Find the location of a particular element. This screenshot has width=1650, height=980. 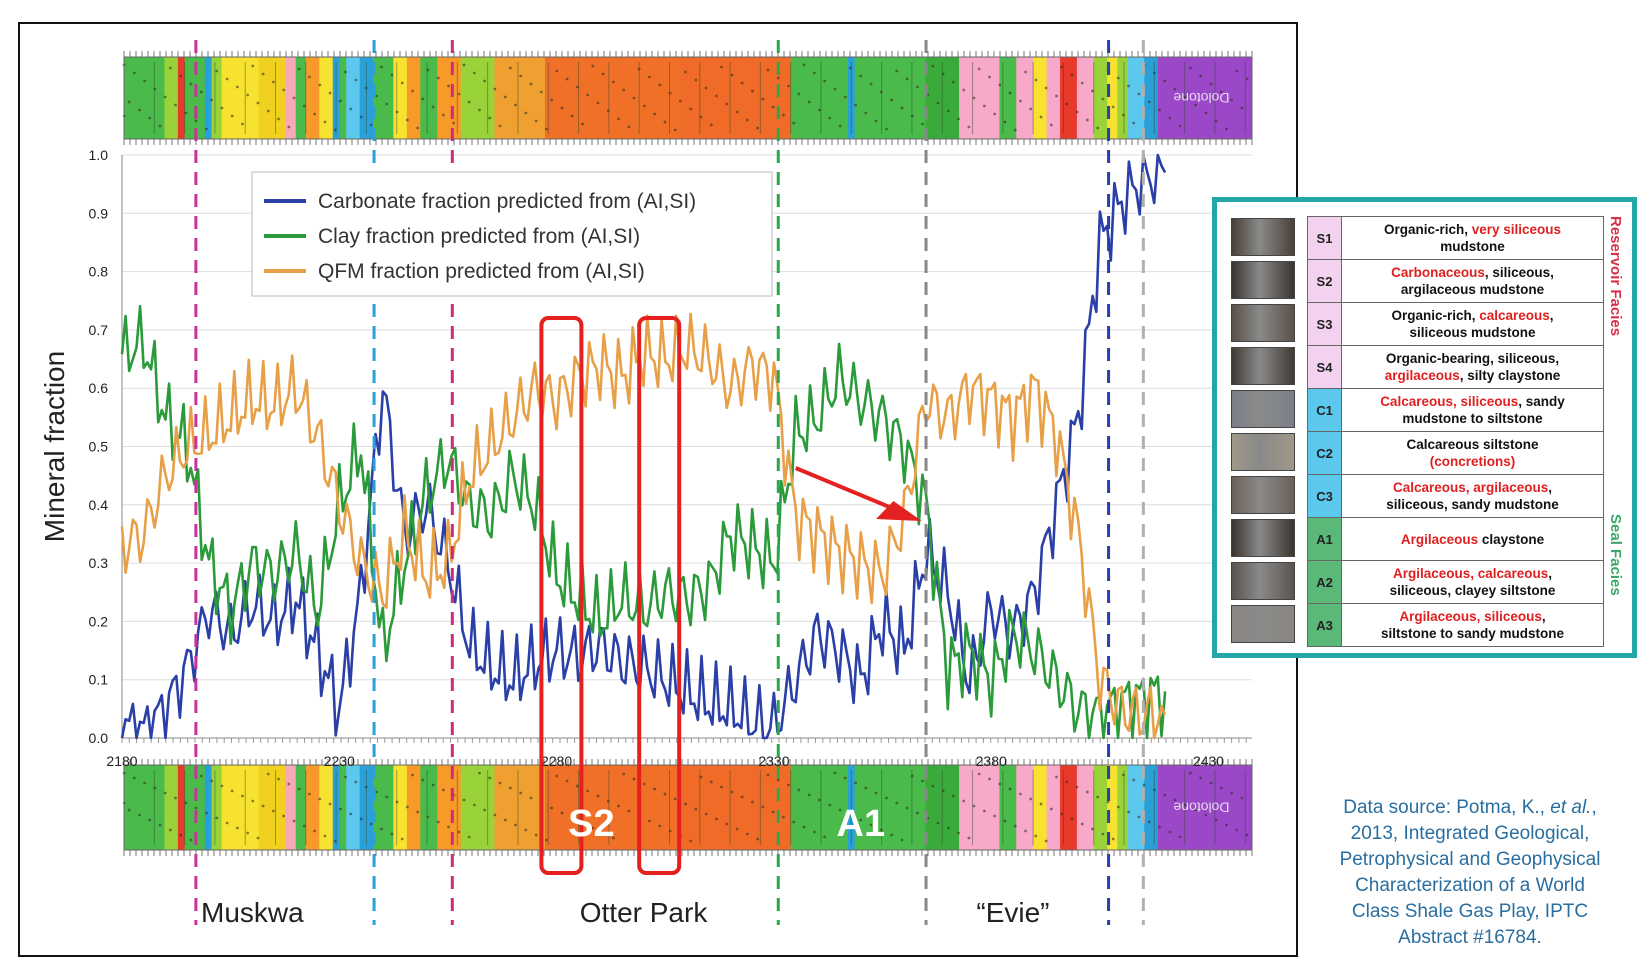

legend-entry: Clay fraction predicted from (AI,SI) is located at coordinates (479, 236).